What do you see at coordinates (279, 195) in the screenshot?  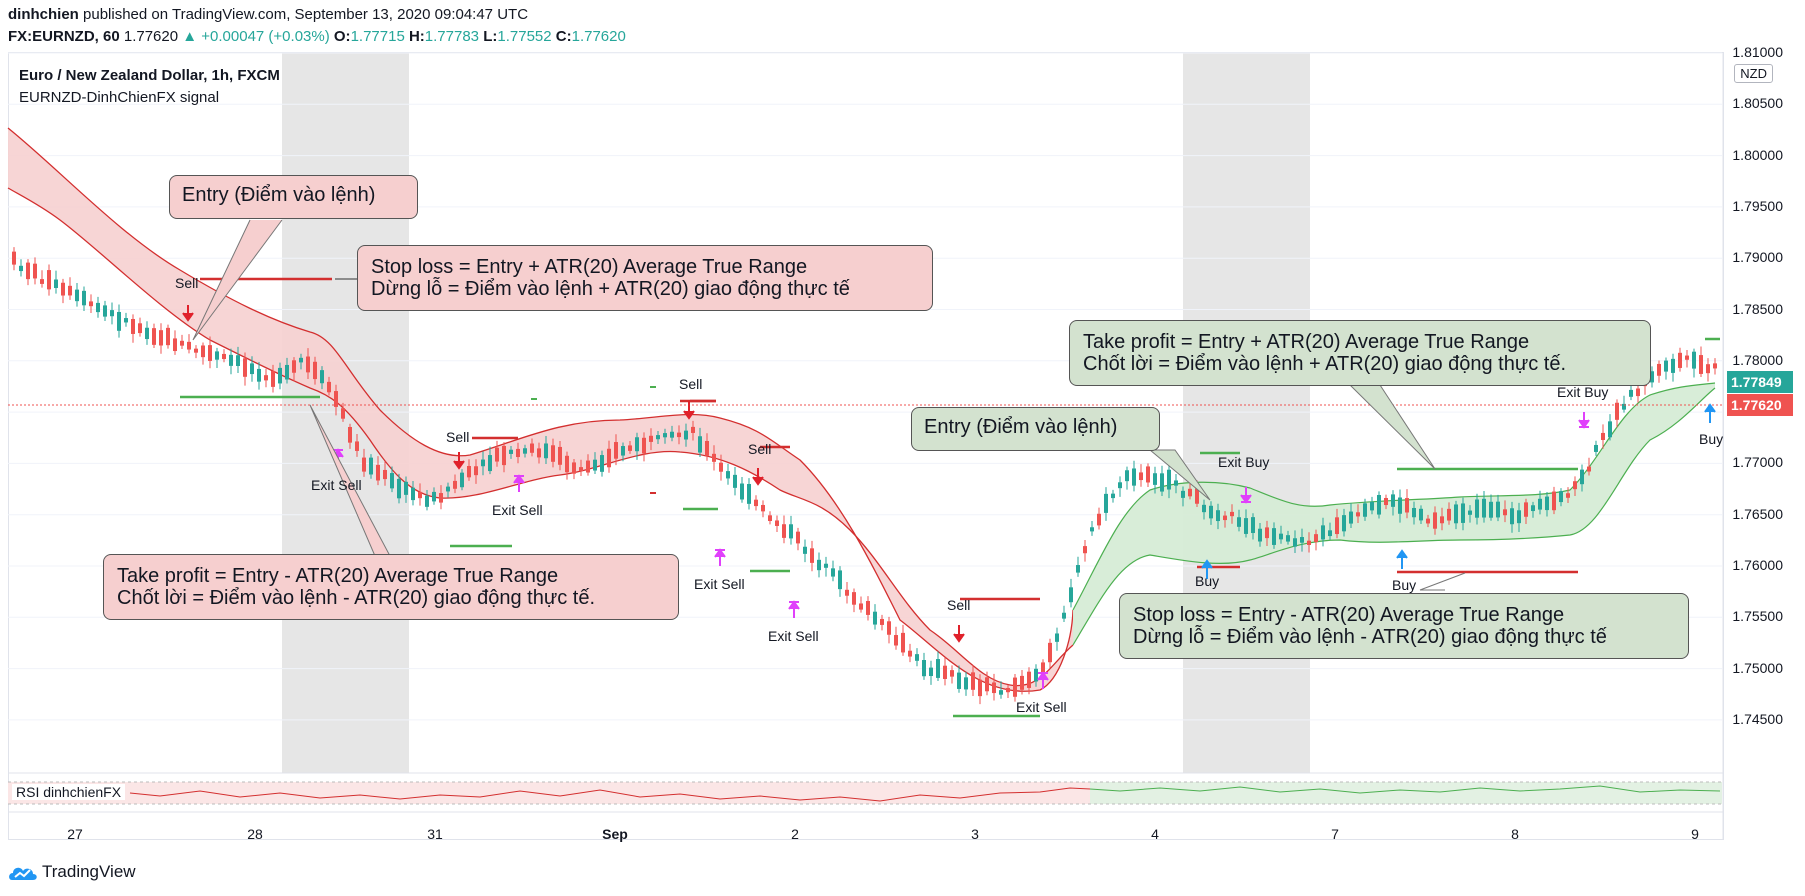 I see `entry-sell-text: Entry (Điểm vào lệnh)` at bounding box center [279, 195].